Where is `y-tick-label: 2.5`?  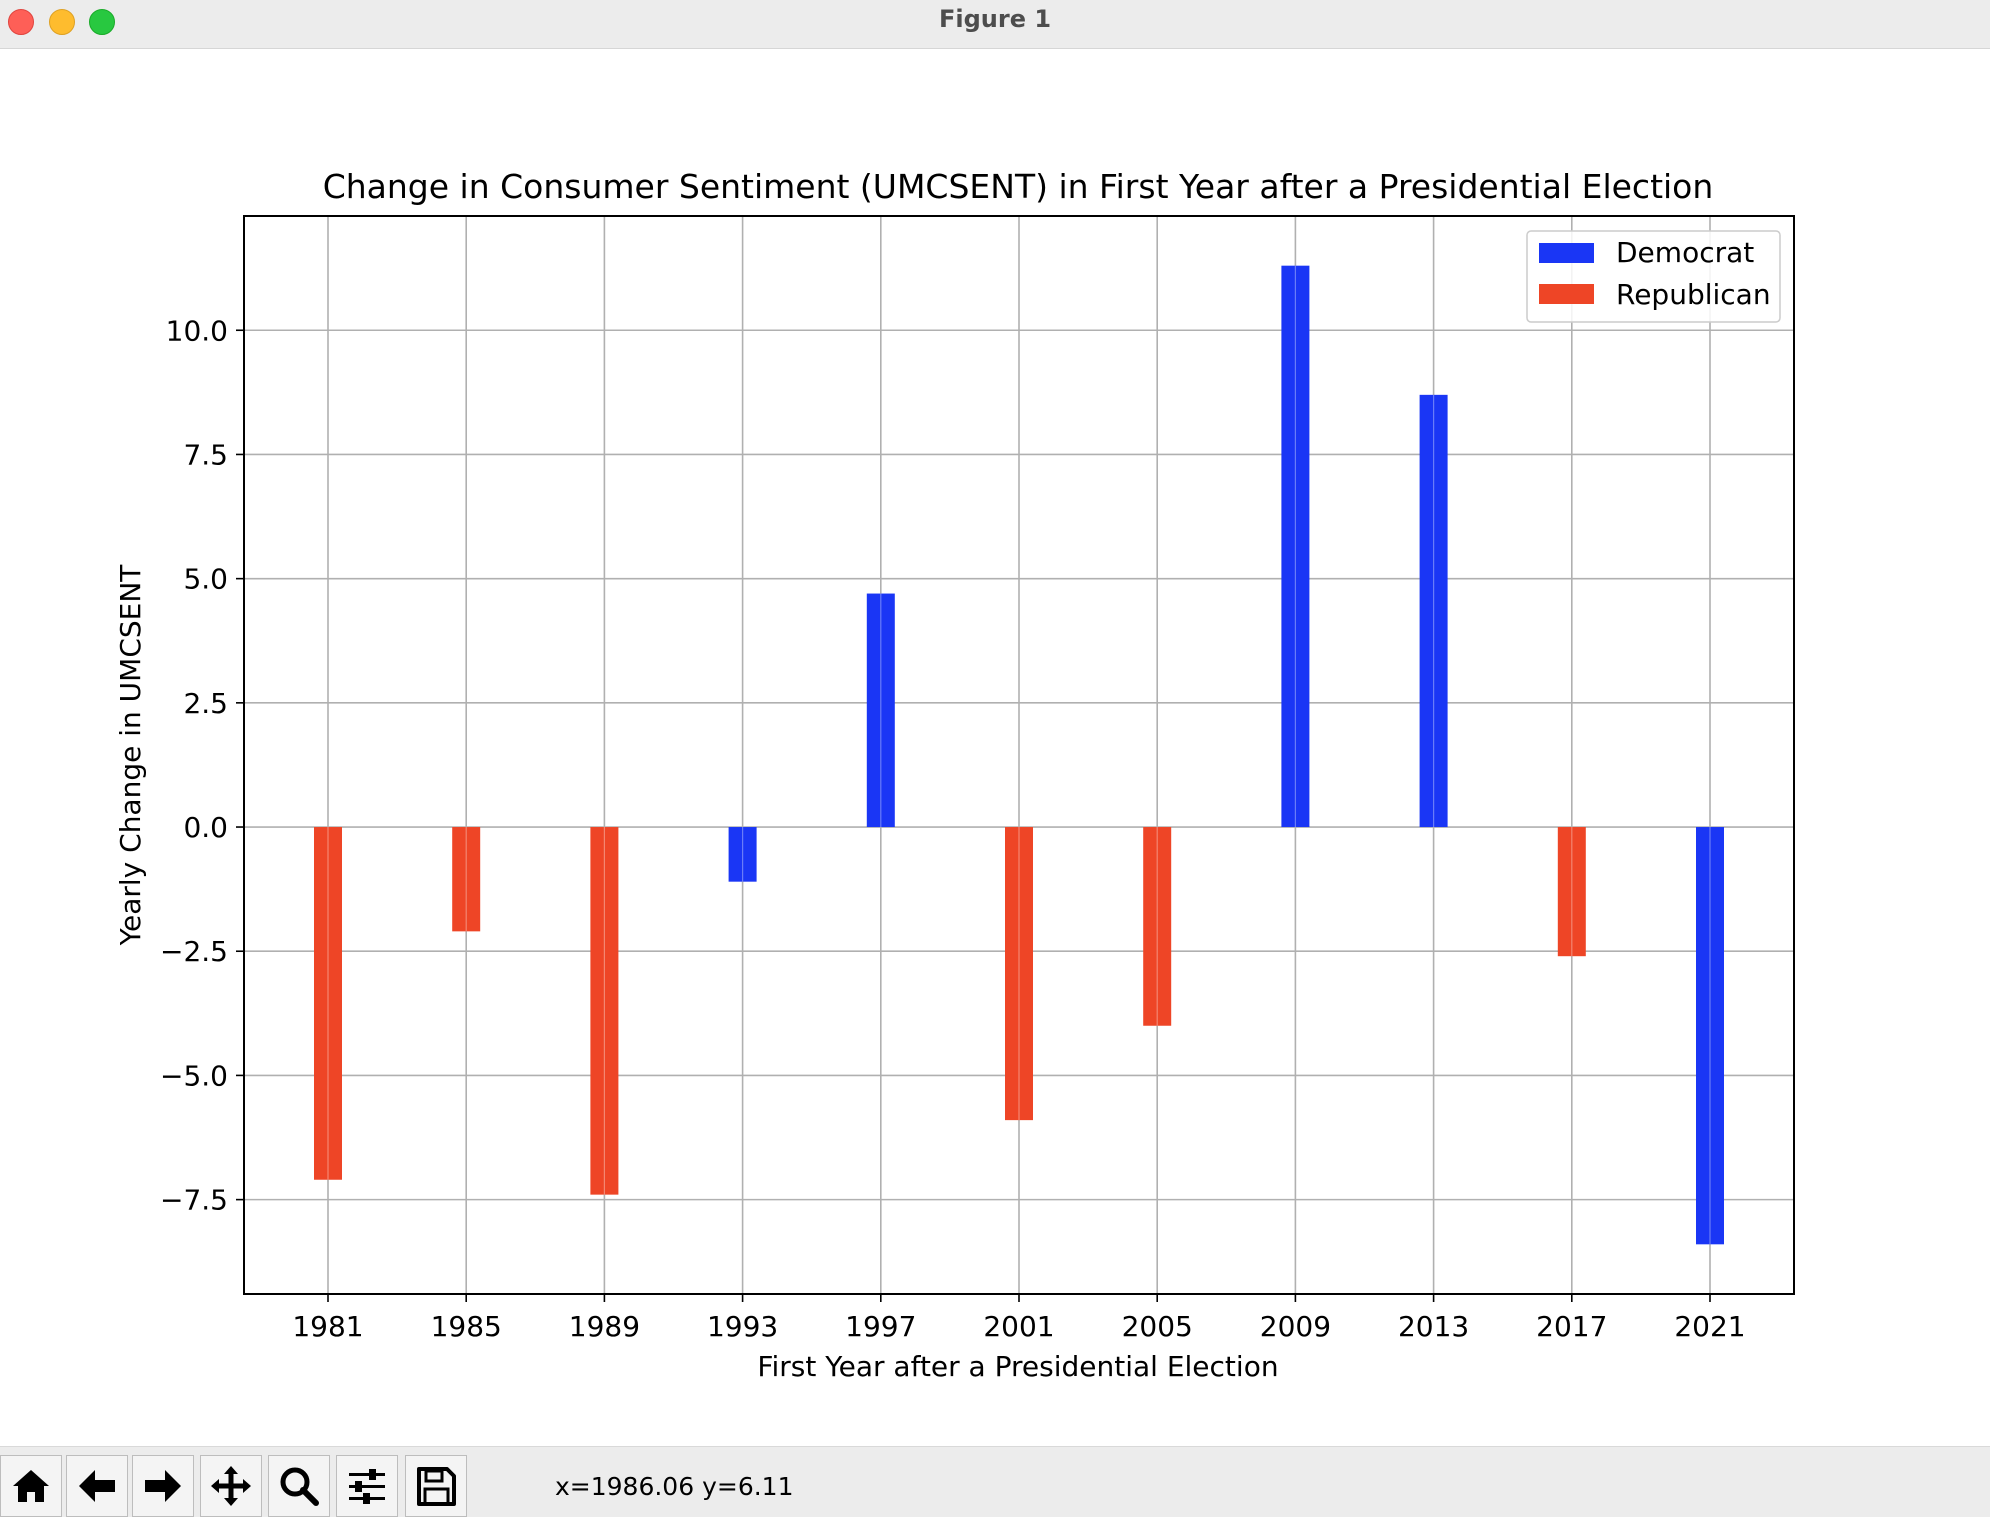
y-tick-label: 2.5 is located at coordinates (205, 703).